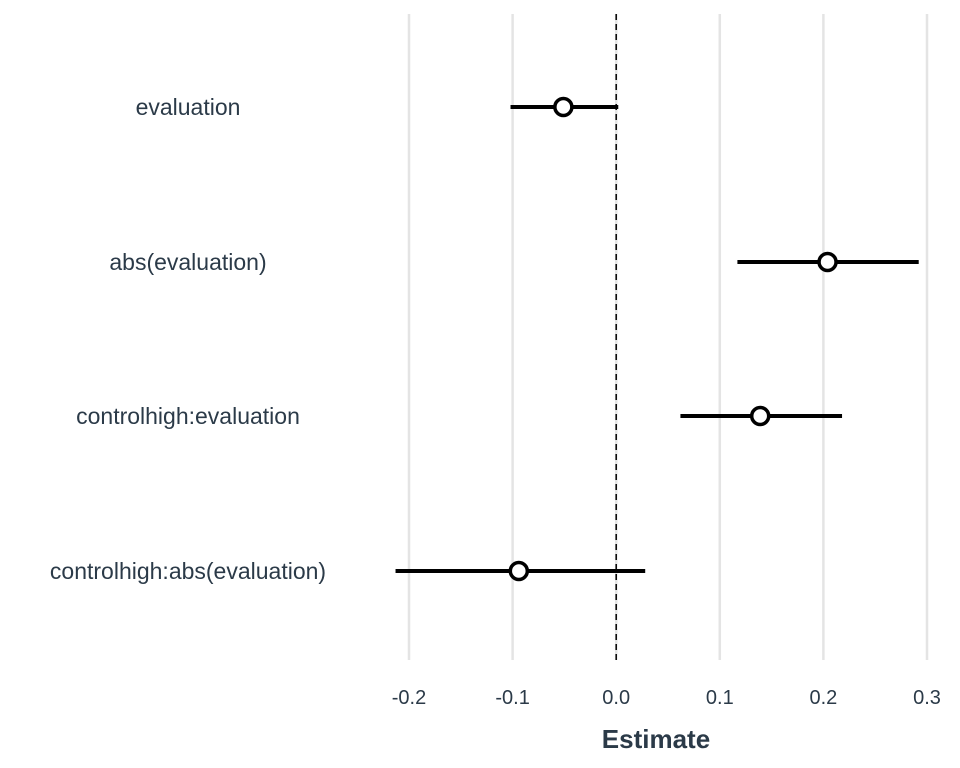 This screenshot has height=768, width=960. Describe the element at coordinates (823, 698) in the screenshot. I see `x-tick-label: 0.2` at that location.